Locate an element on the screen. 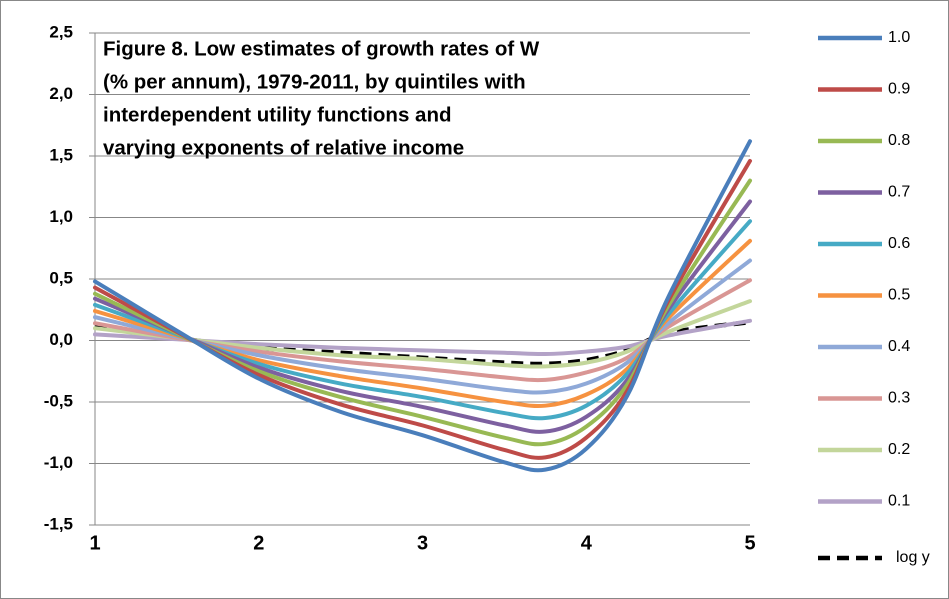  legend-label: 0.6 is located at coordinates (899, 243).